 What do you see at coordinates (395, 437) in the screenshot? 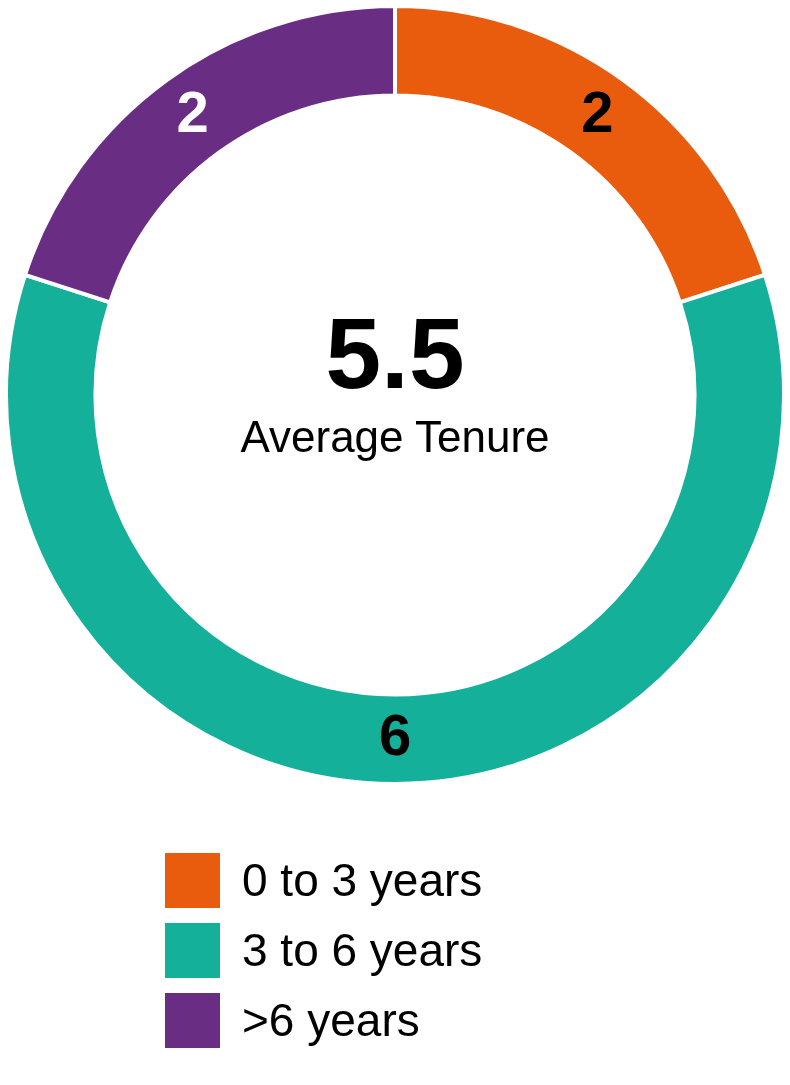
I see `text: Average Tenure` at bounding box center [395, 437].